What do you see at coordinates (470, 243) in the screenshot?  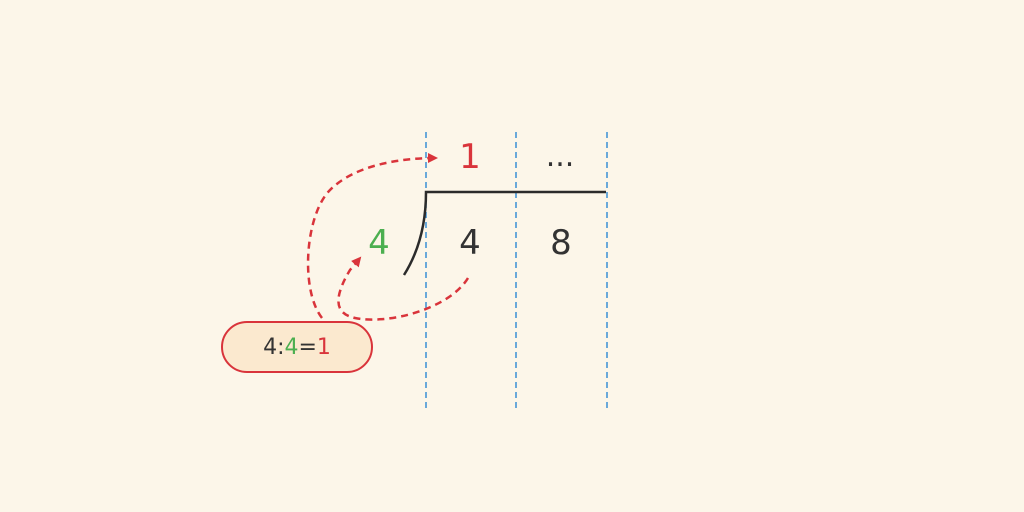 I see `dividend-digit-1: 4` at bounding box center [470, 243].